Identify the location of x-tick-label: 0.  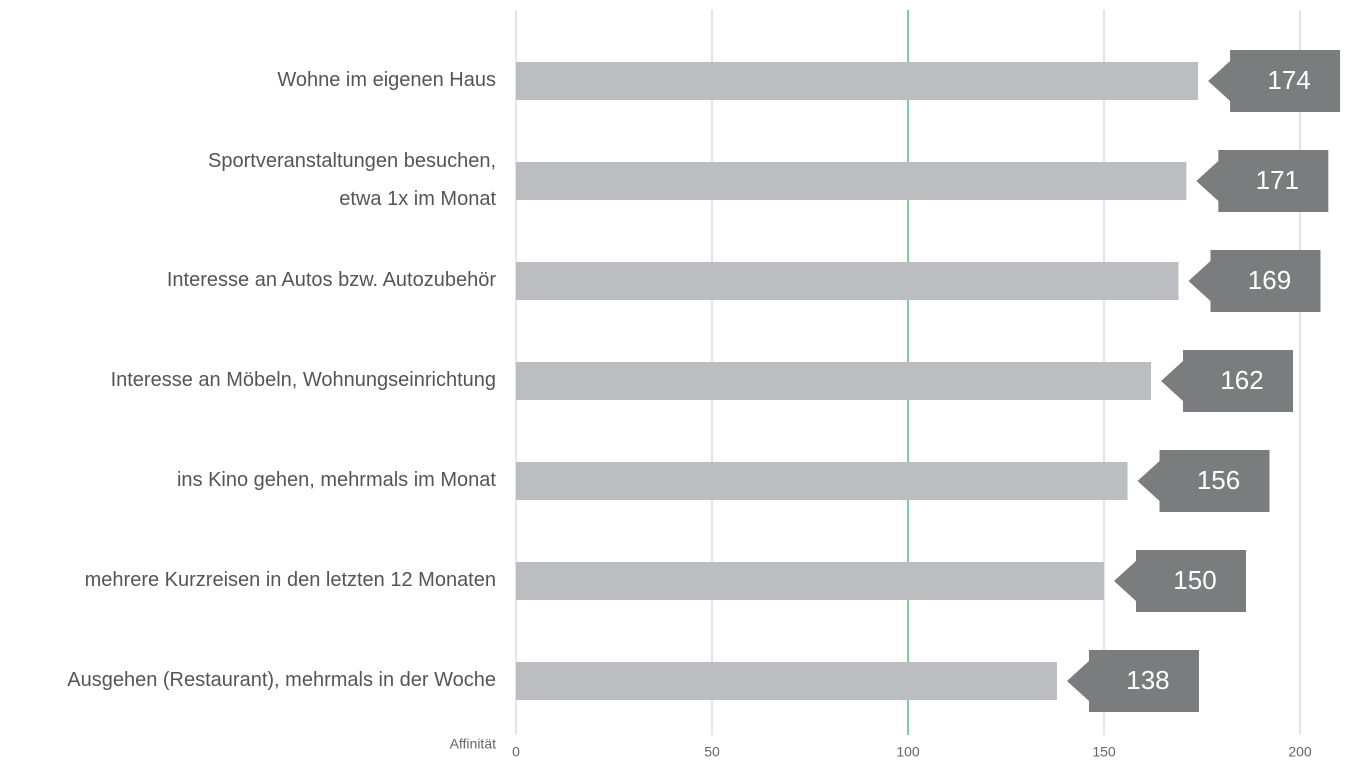
(516, 752).